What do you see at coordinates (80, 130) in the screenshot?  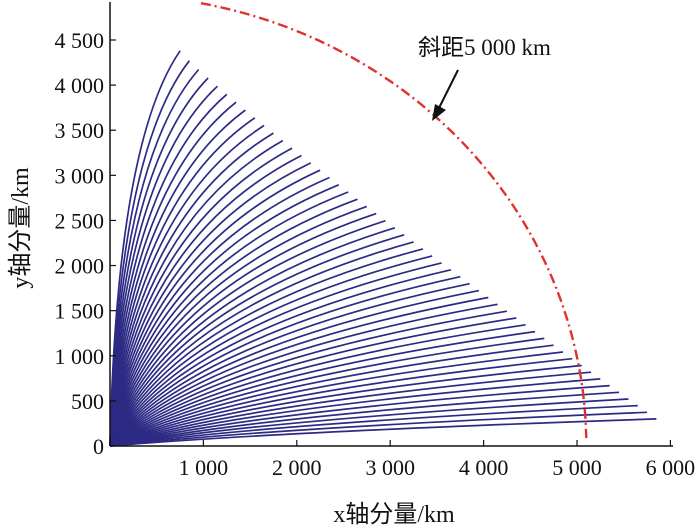 I see `y-tick-label: 3 500` at bounding box center [80, 130].